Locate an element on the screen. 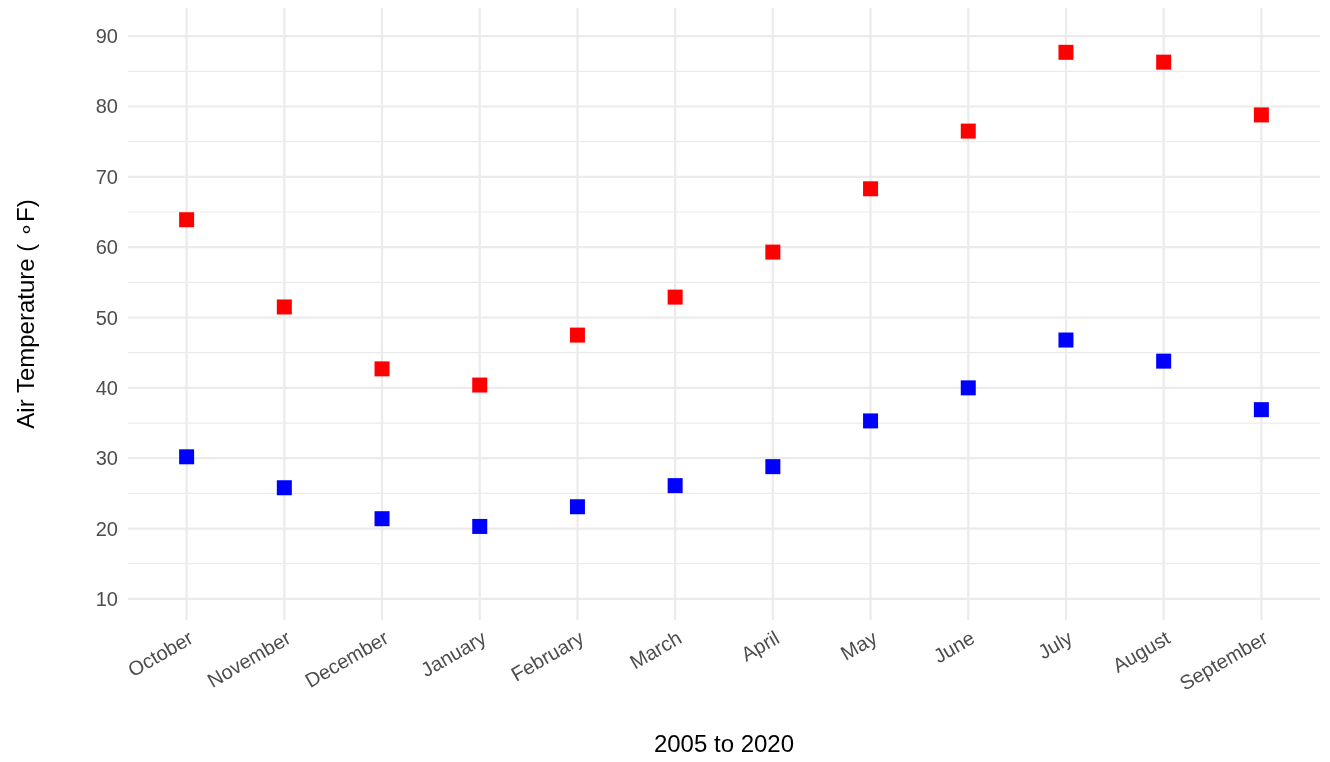  y-tick-label: 70 is located at coordinates (106, 176).